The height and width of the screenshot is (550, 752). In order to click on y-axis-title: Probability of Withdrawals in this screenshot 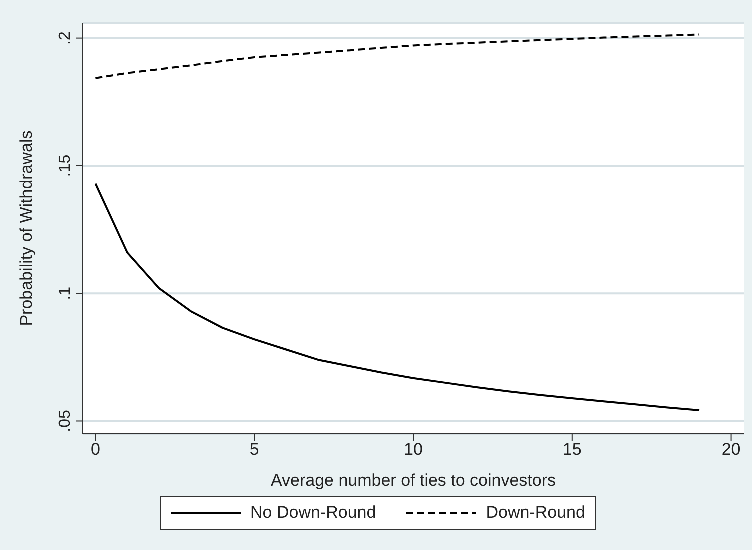, I will do `click(26, 228)`.